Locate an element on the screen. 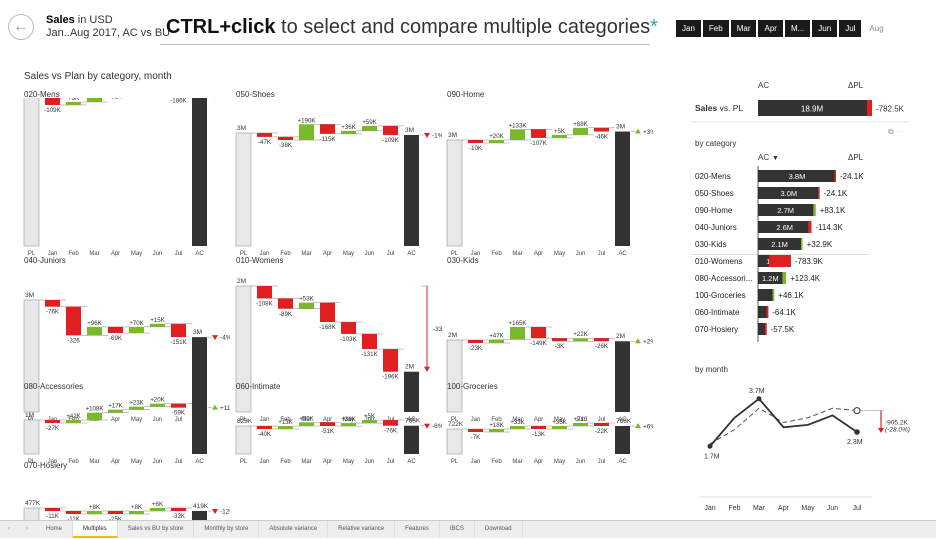 This screenshot has width=936, height=539. down-triangle-icon is located at coordinates (215, 511).